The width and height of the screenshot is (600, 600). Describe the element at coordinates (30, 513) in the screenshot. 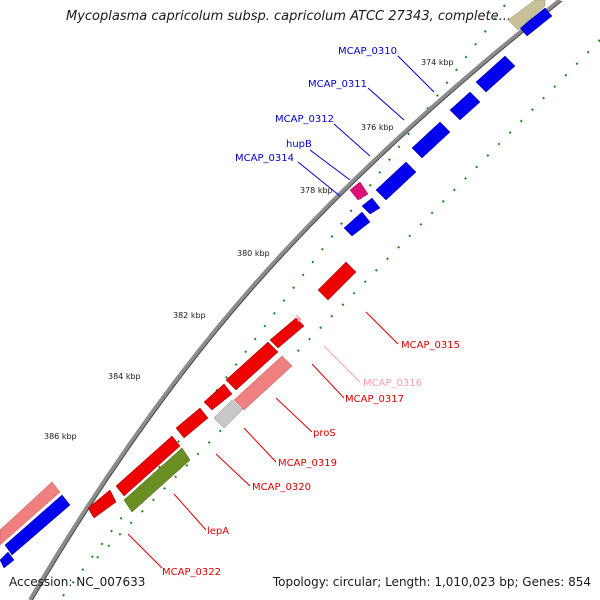

I see `gene-block-left-pseudo` at that location.